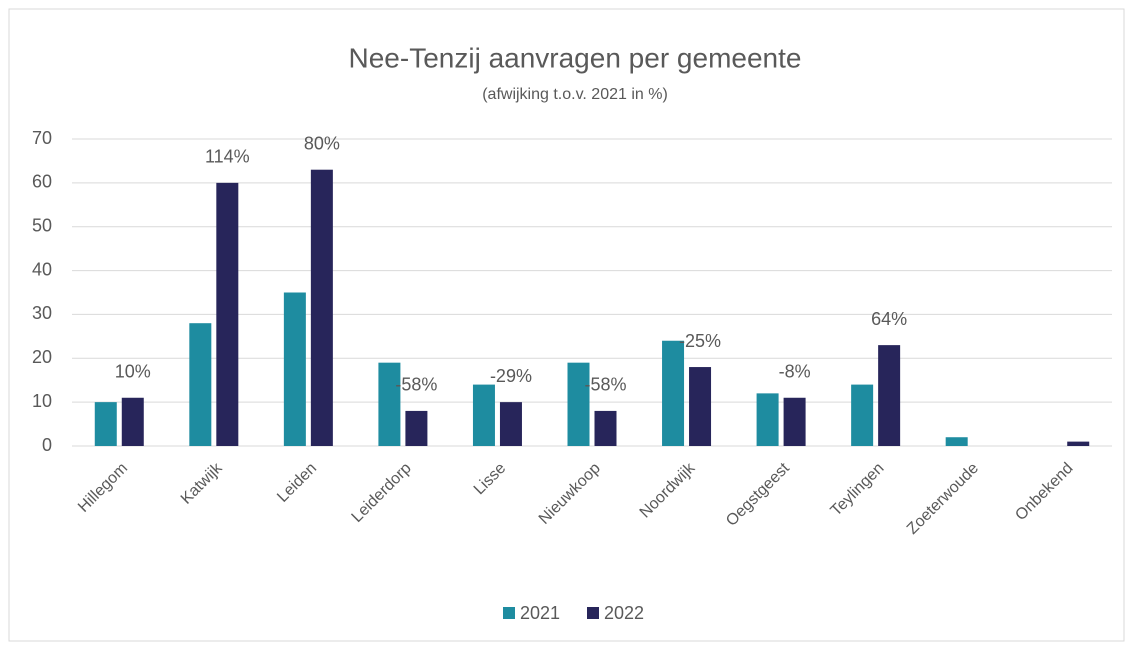 The width and height of the screenshot is (1129, 646). Describe the element at coordinates (133, 372) in the screenshot. I see `annotation: 10%` at that location.